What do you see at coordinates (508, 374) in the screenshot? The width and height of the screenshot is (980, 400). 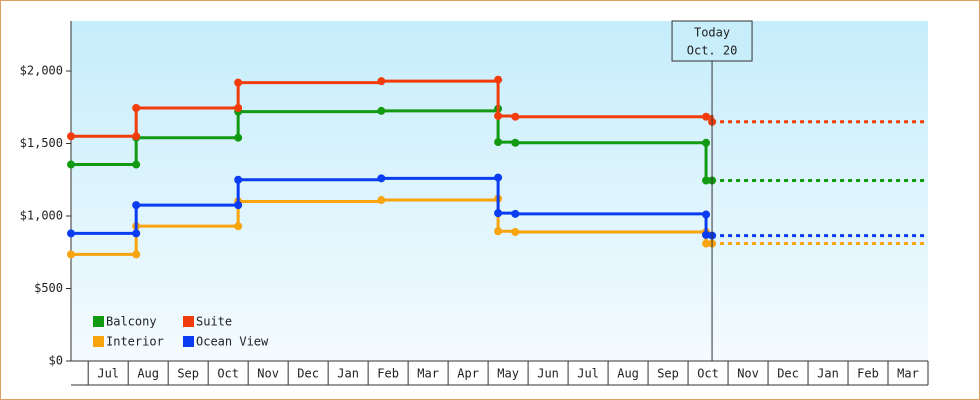 I see `x-tick-label: May` at bounding box center [508, 374].